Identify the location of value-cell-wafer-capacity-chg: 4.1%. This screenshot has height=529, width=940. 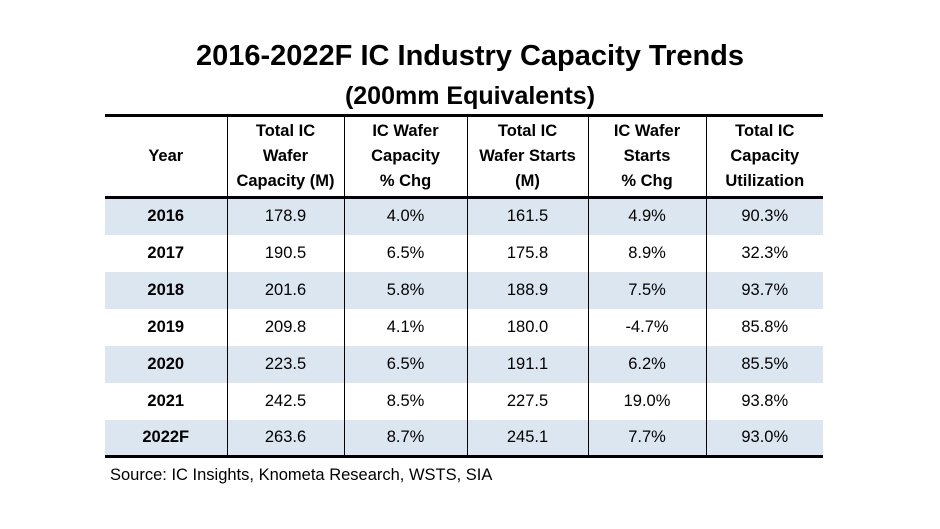
(405, 327).